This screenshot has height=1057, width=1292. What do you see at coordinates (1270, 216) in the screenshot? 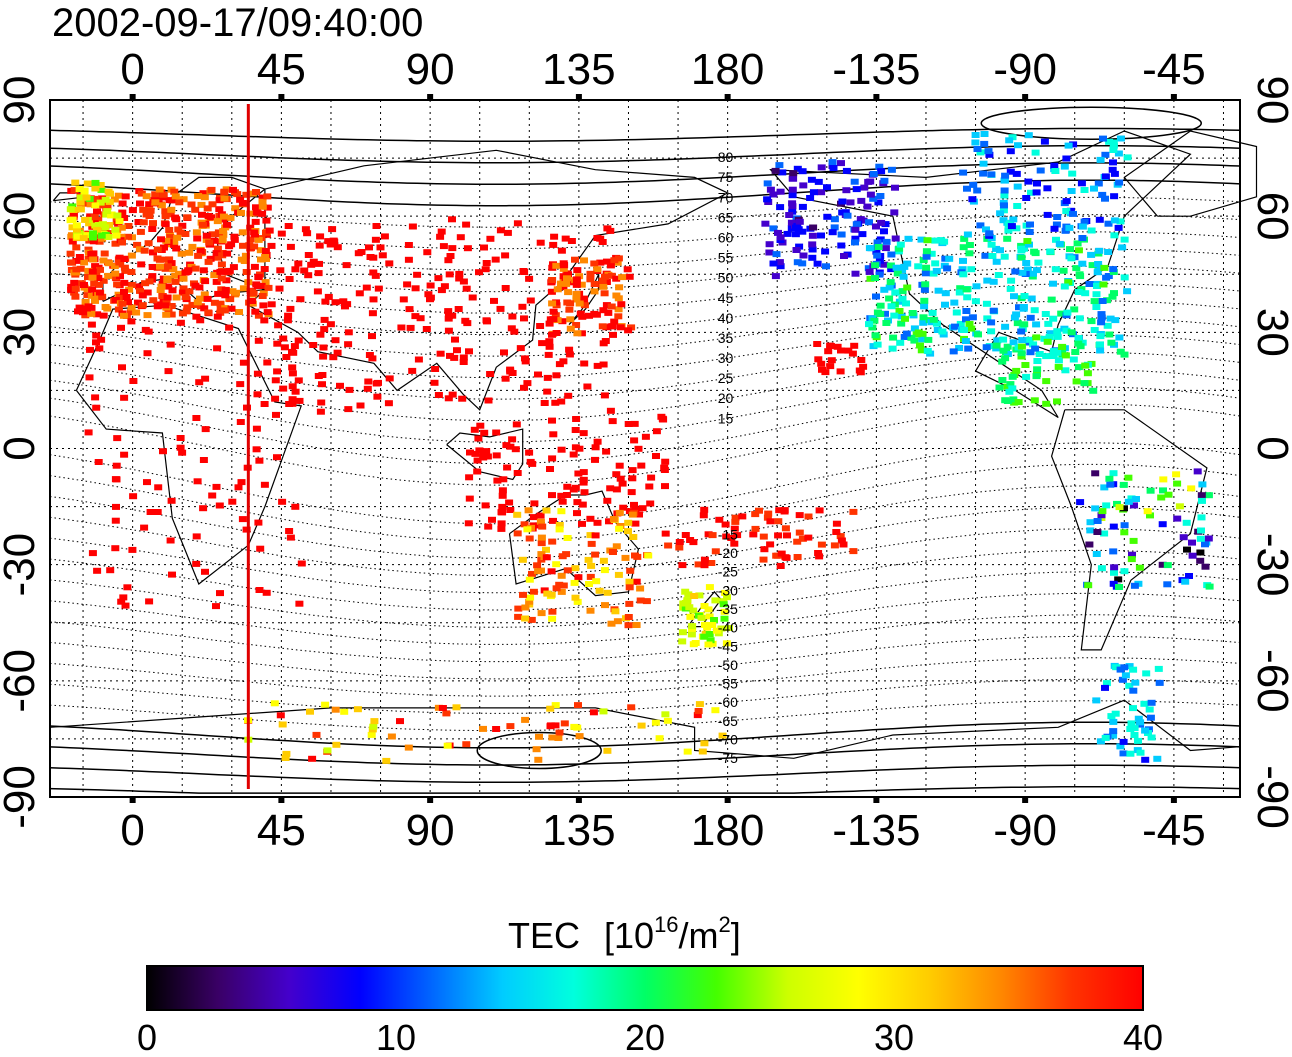
I see `right-lat-tick-label: 60` at bounding box center [1270, 216].